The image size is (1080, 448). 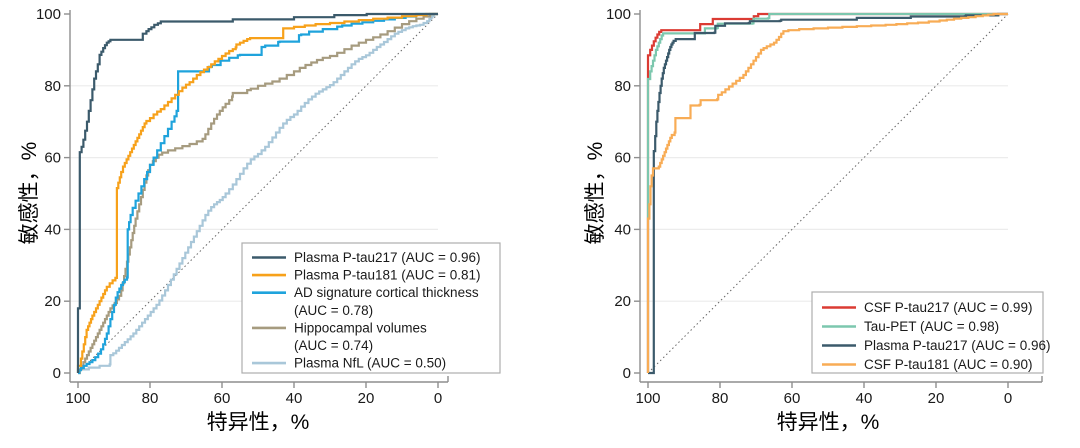 What do you see at coordinates (931, 326) in the screenshot?
I see `legend-label-line: Tau-PET (AUC = 0.98)` at bounding box center [931, 326].